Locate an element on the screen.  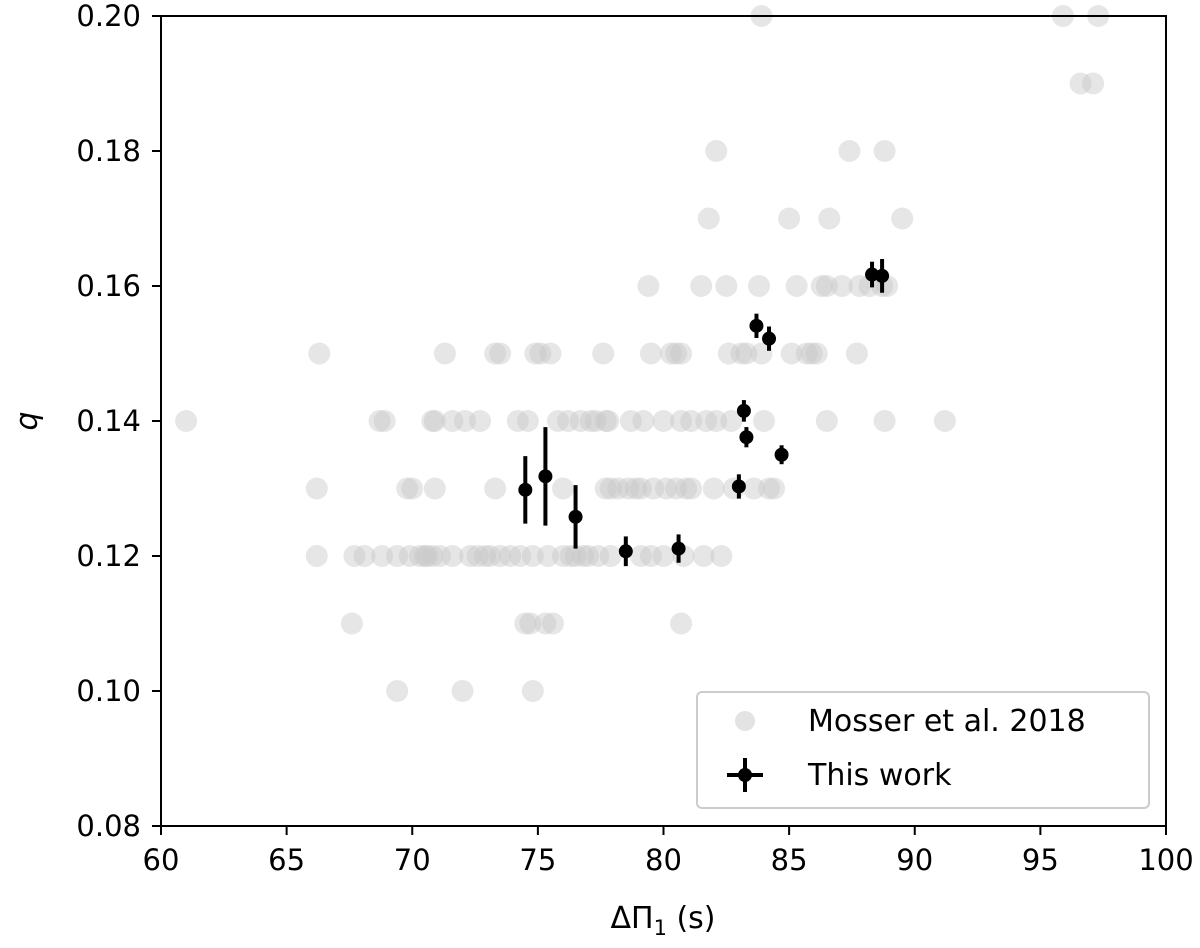
x-axis-label: ΔΠ1 (s) is located at coordinates (662, 920).